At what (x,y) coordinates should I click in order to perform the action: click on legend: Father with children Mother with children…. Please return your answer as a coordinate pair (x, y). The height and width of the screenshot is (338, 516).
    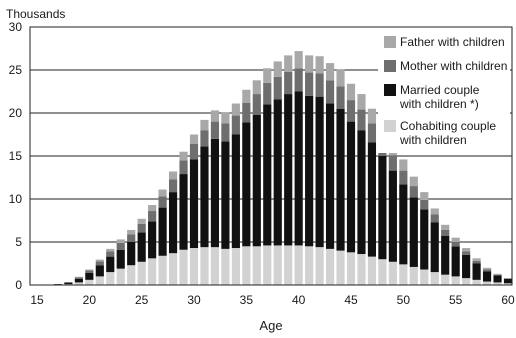
    Looking at the image, I should click on (444, 91).